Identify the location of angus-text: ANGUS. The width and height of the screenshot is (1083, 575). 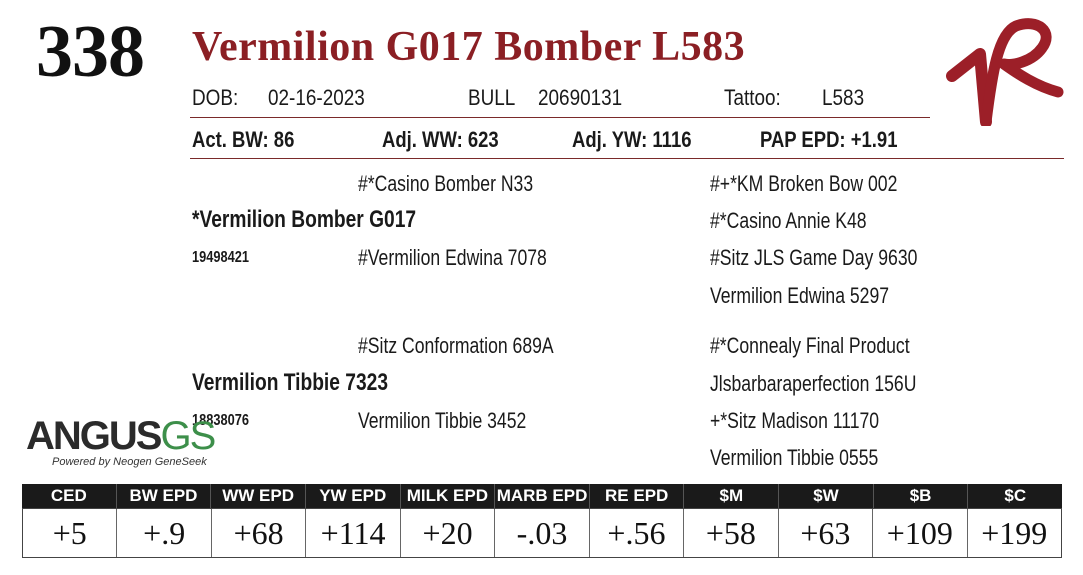
(94, 436).